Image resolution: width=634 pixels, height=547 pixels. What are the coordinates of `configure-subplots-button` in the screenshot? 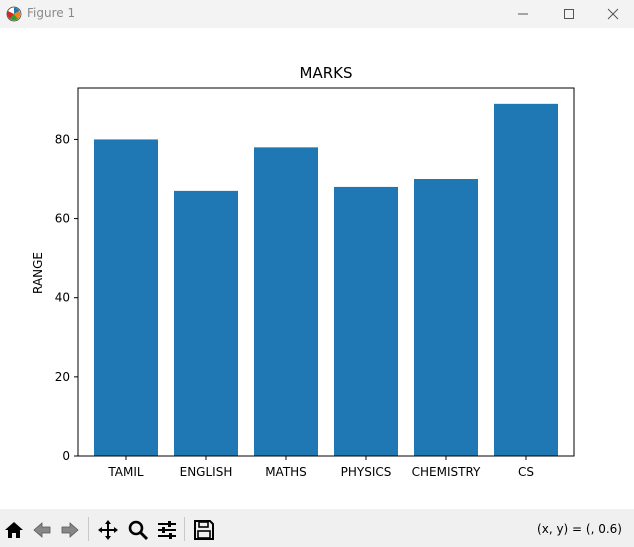 It's located at (167, 530).